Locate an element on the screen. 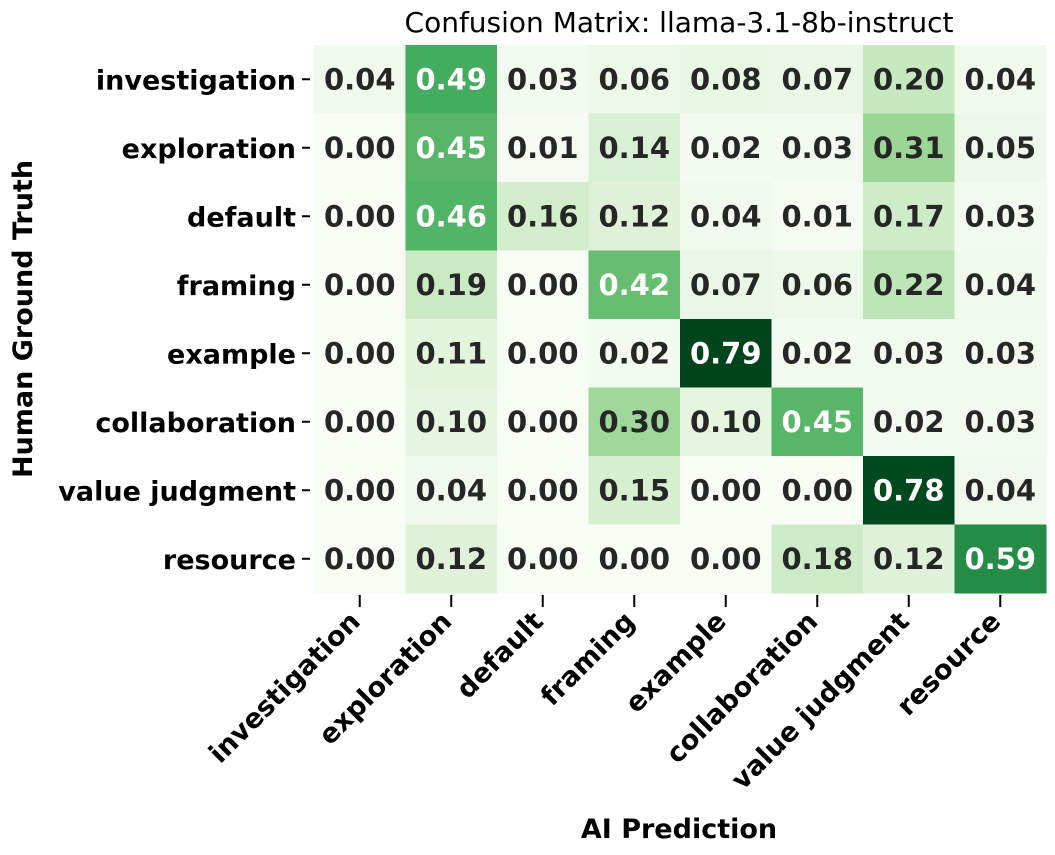 This screenshot has width=1055, height=855. cell-value-label: 0.02 is located at coordinates (909, 422).